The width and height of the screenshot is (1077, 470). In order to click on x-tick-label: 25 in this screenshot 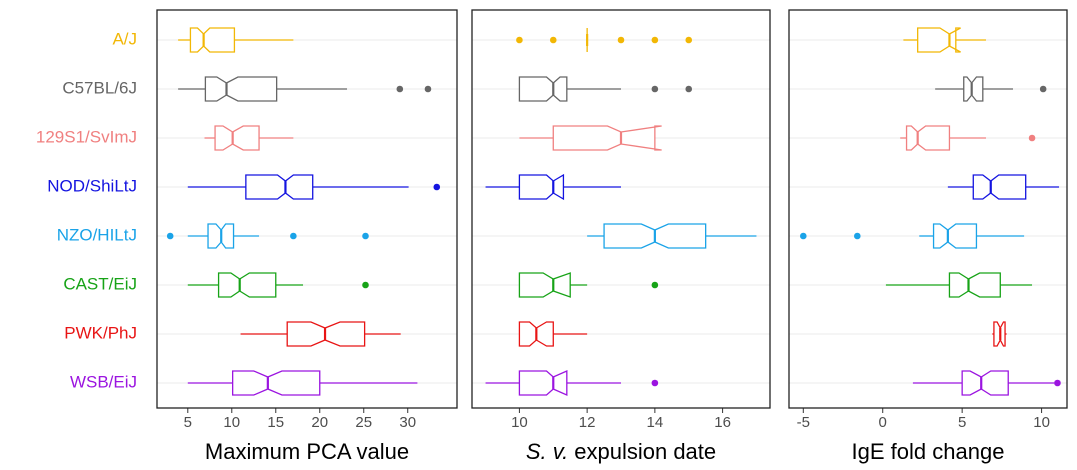, I will do `click(363, 422)`.